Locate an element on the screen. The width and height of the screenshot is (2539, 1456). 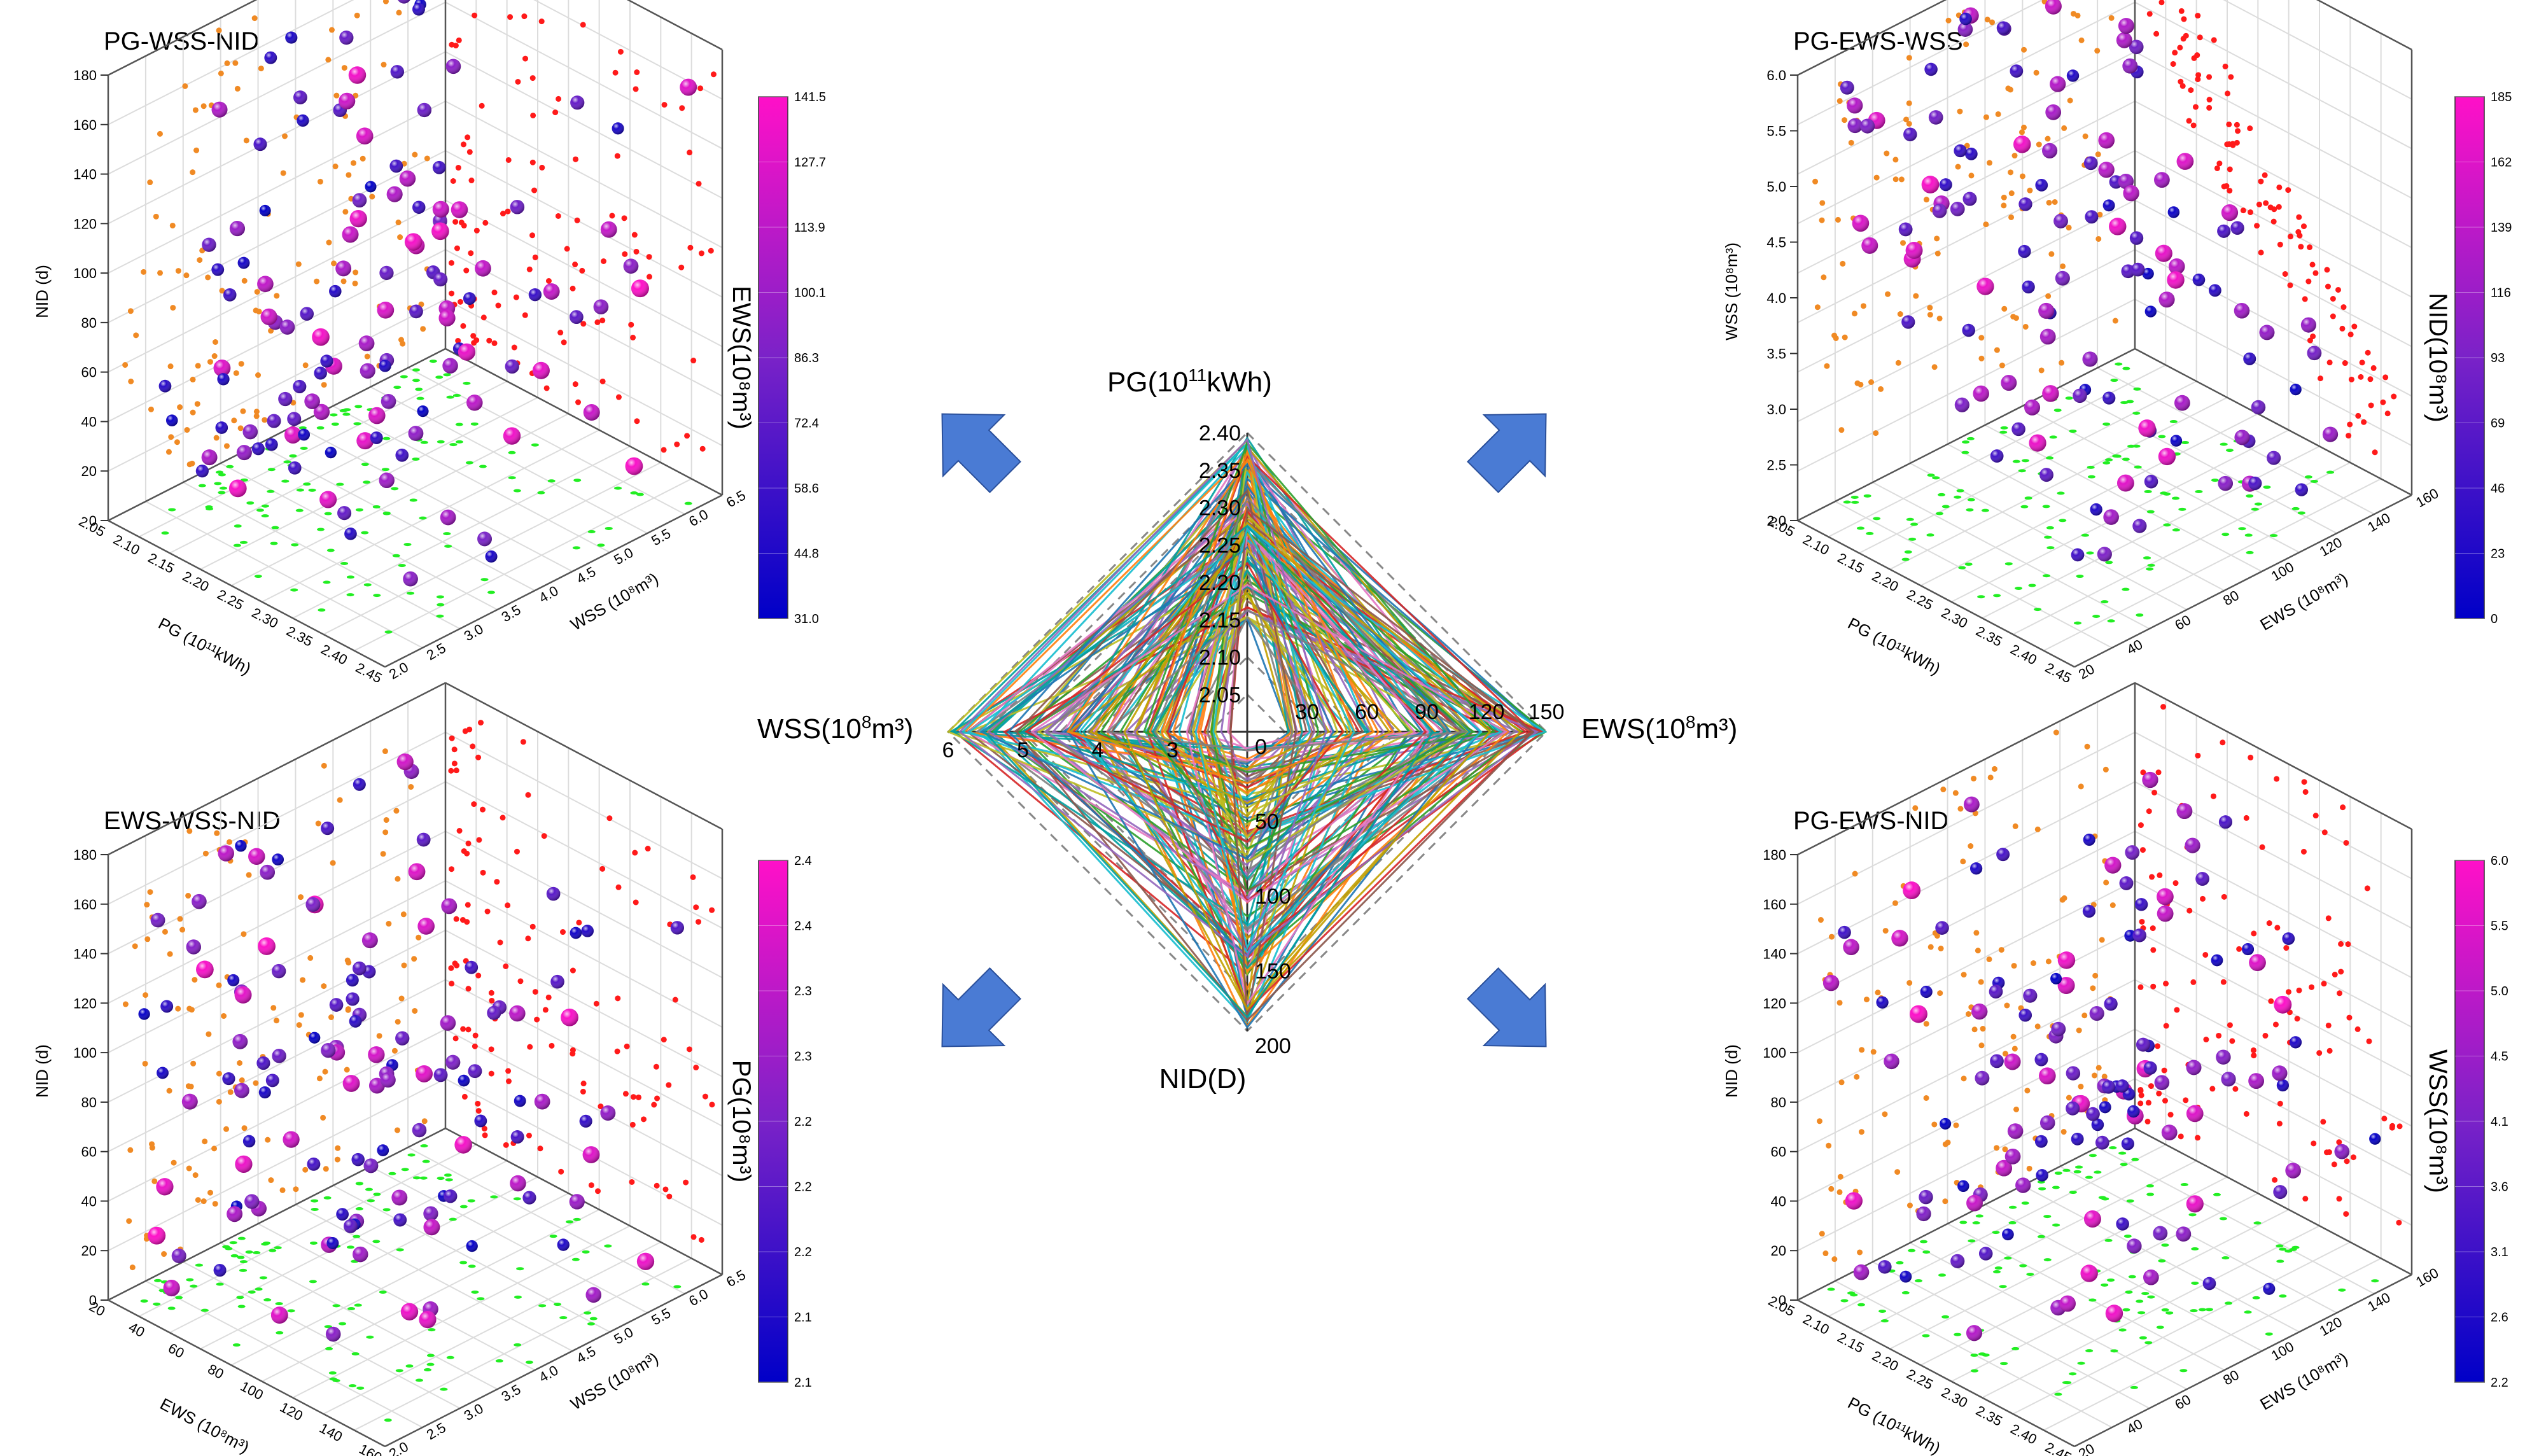
z-tick-label: 160 is located at coordinates (85, 905).